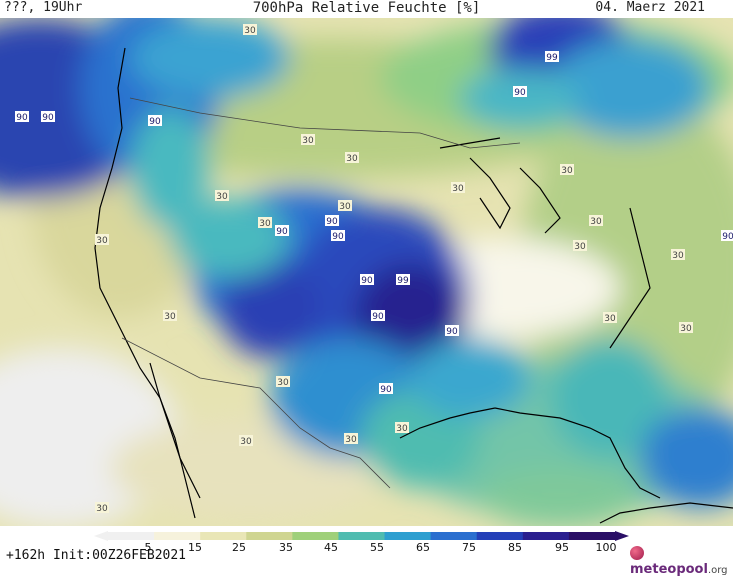  I want to click on legend-bar, so click(361, 536).